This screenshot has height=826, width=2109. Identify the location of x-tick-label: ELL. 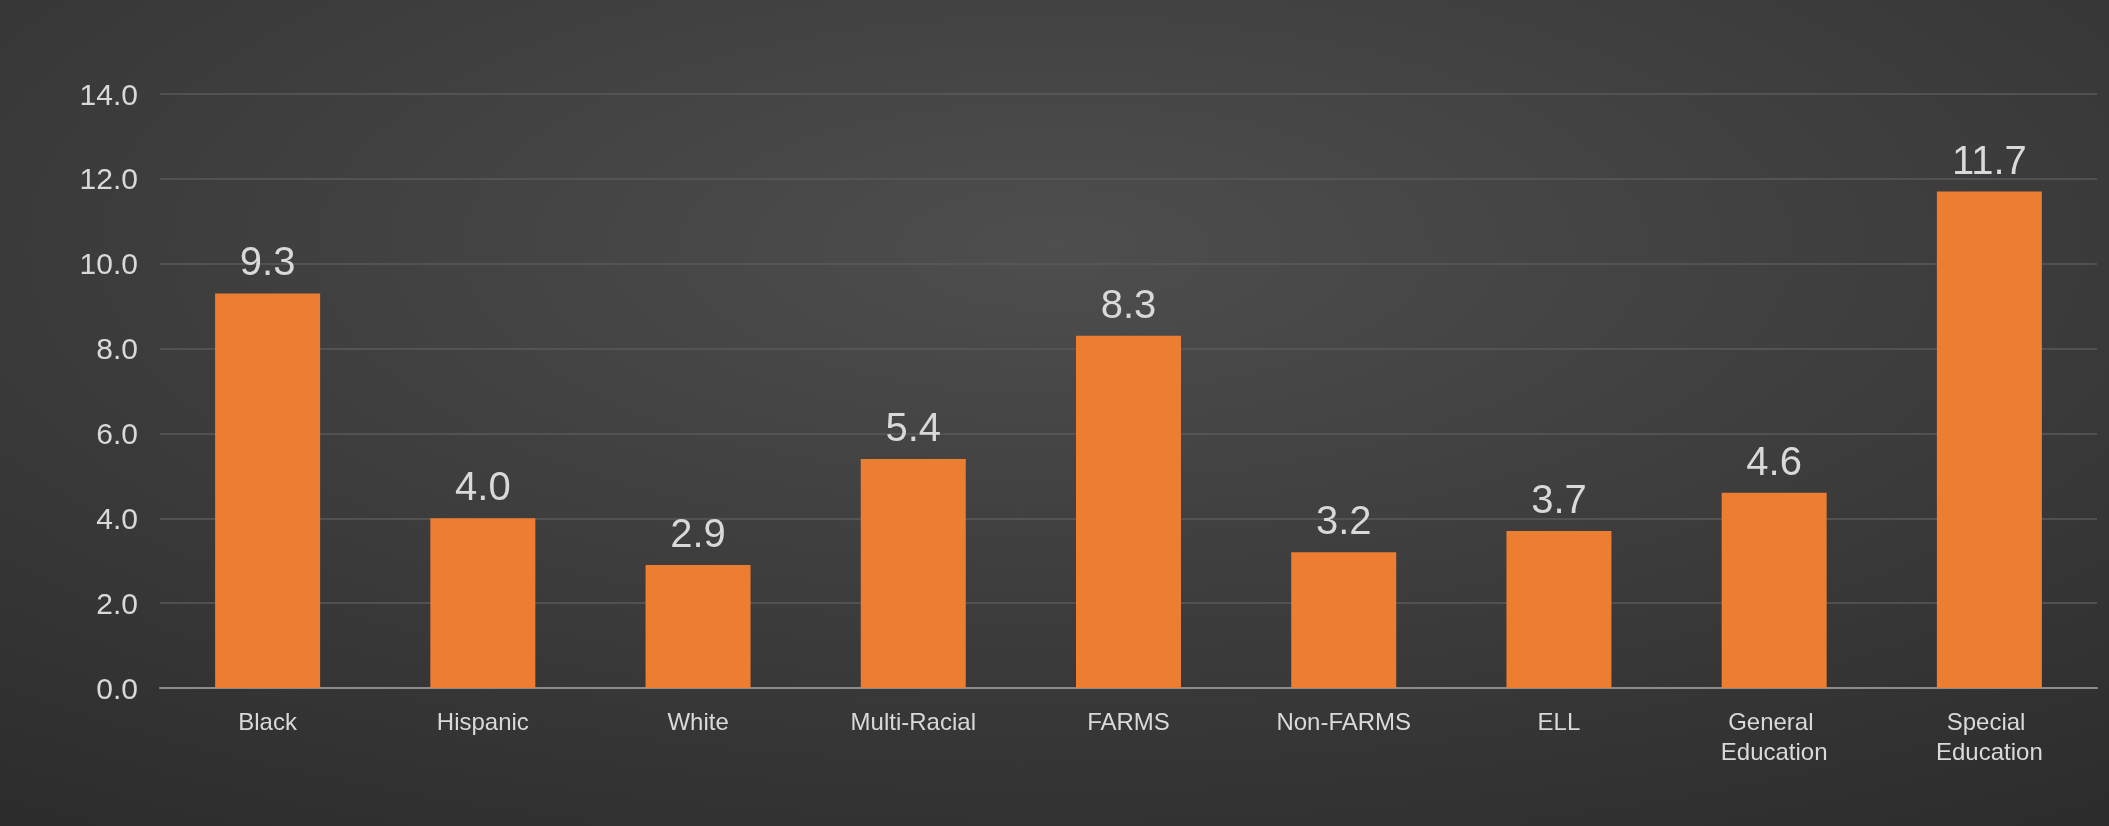
(1559, 721).